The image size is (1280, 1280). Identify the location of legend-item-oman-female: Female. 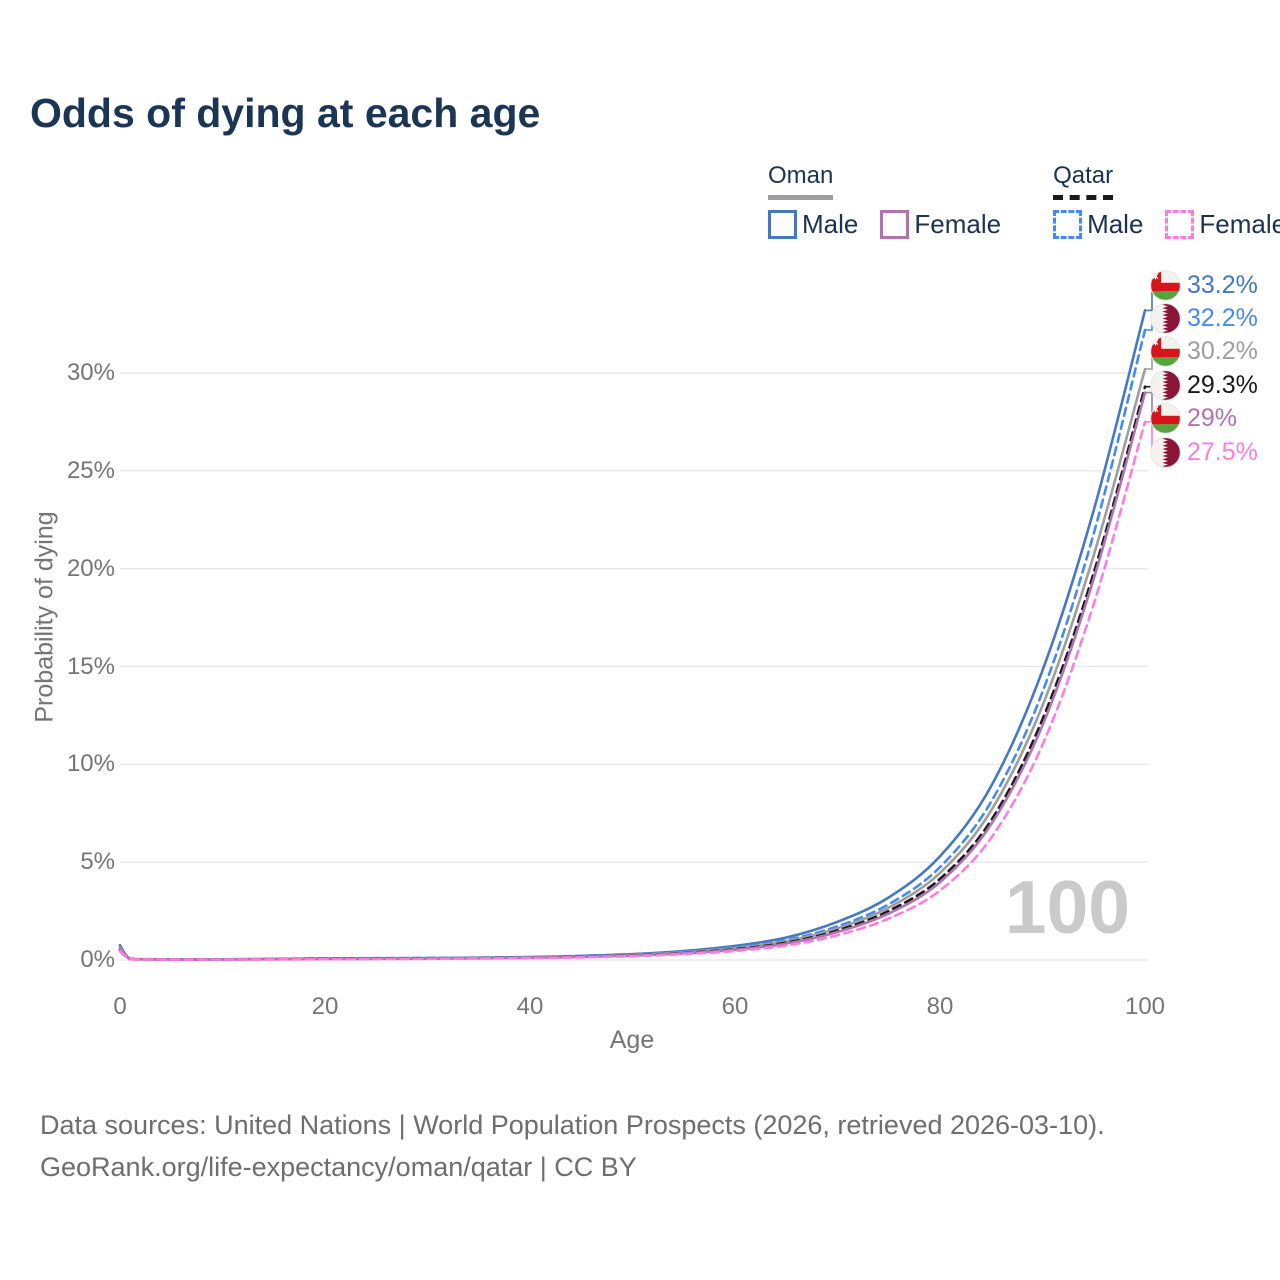
(940, 224).